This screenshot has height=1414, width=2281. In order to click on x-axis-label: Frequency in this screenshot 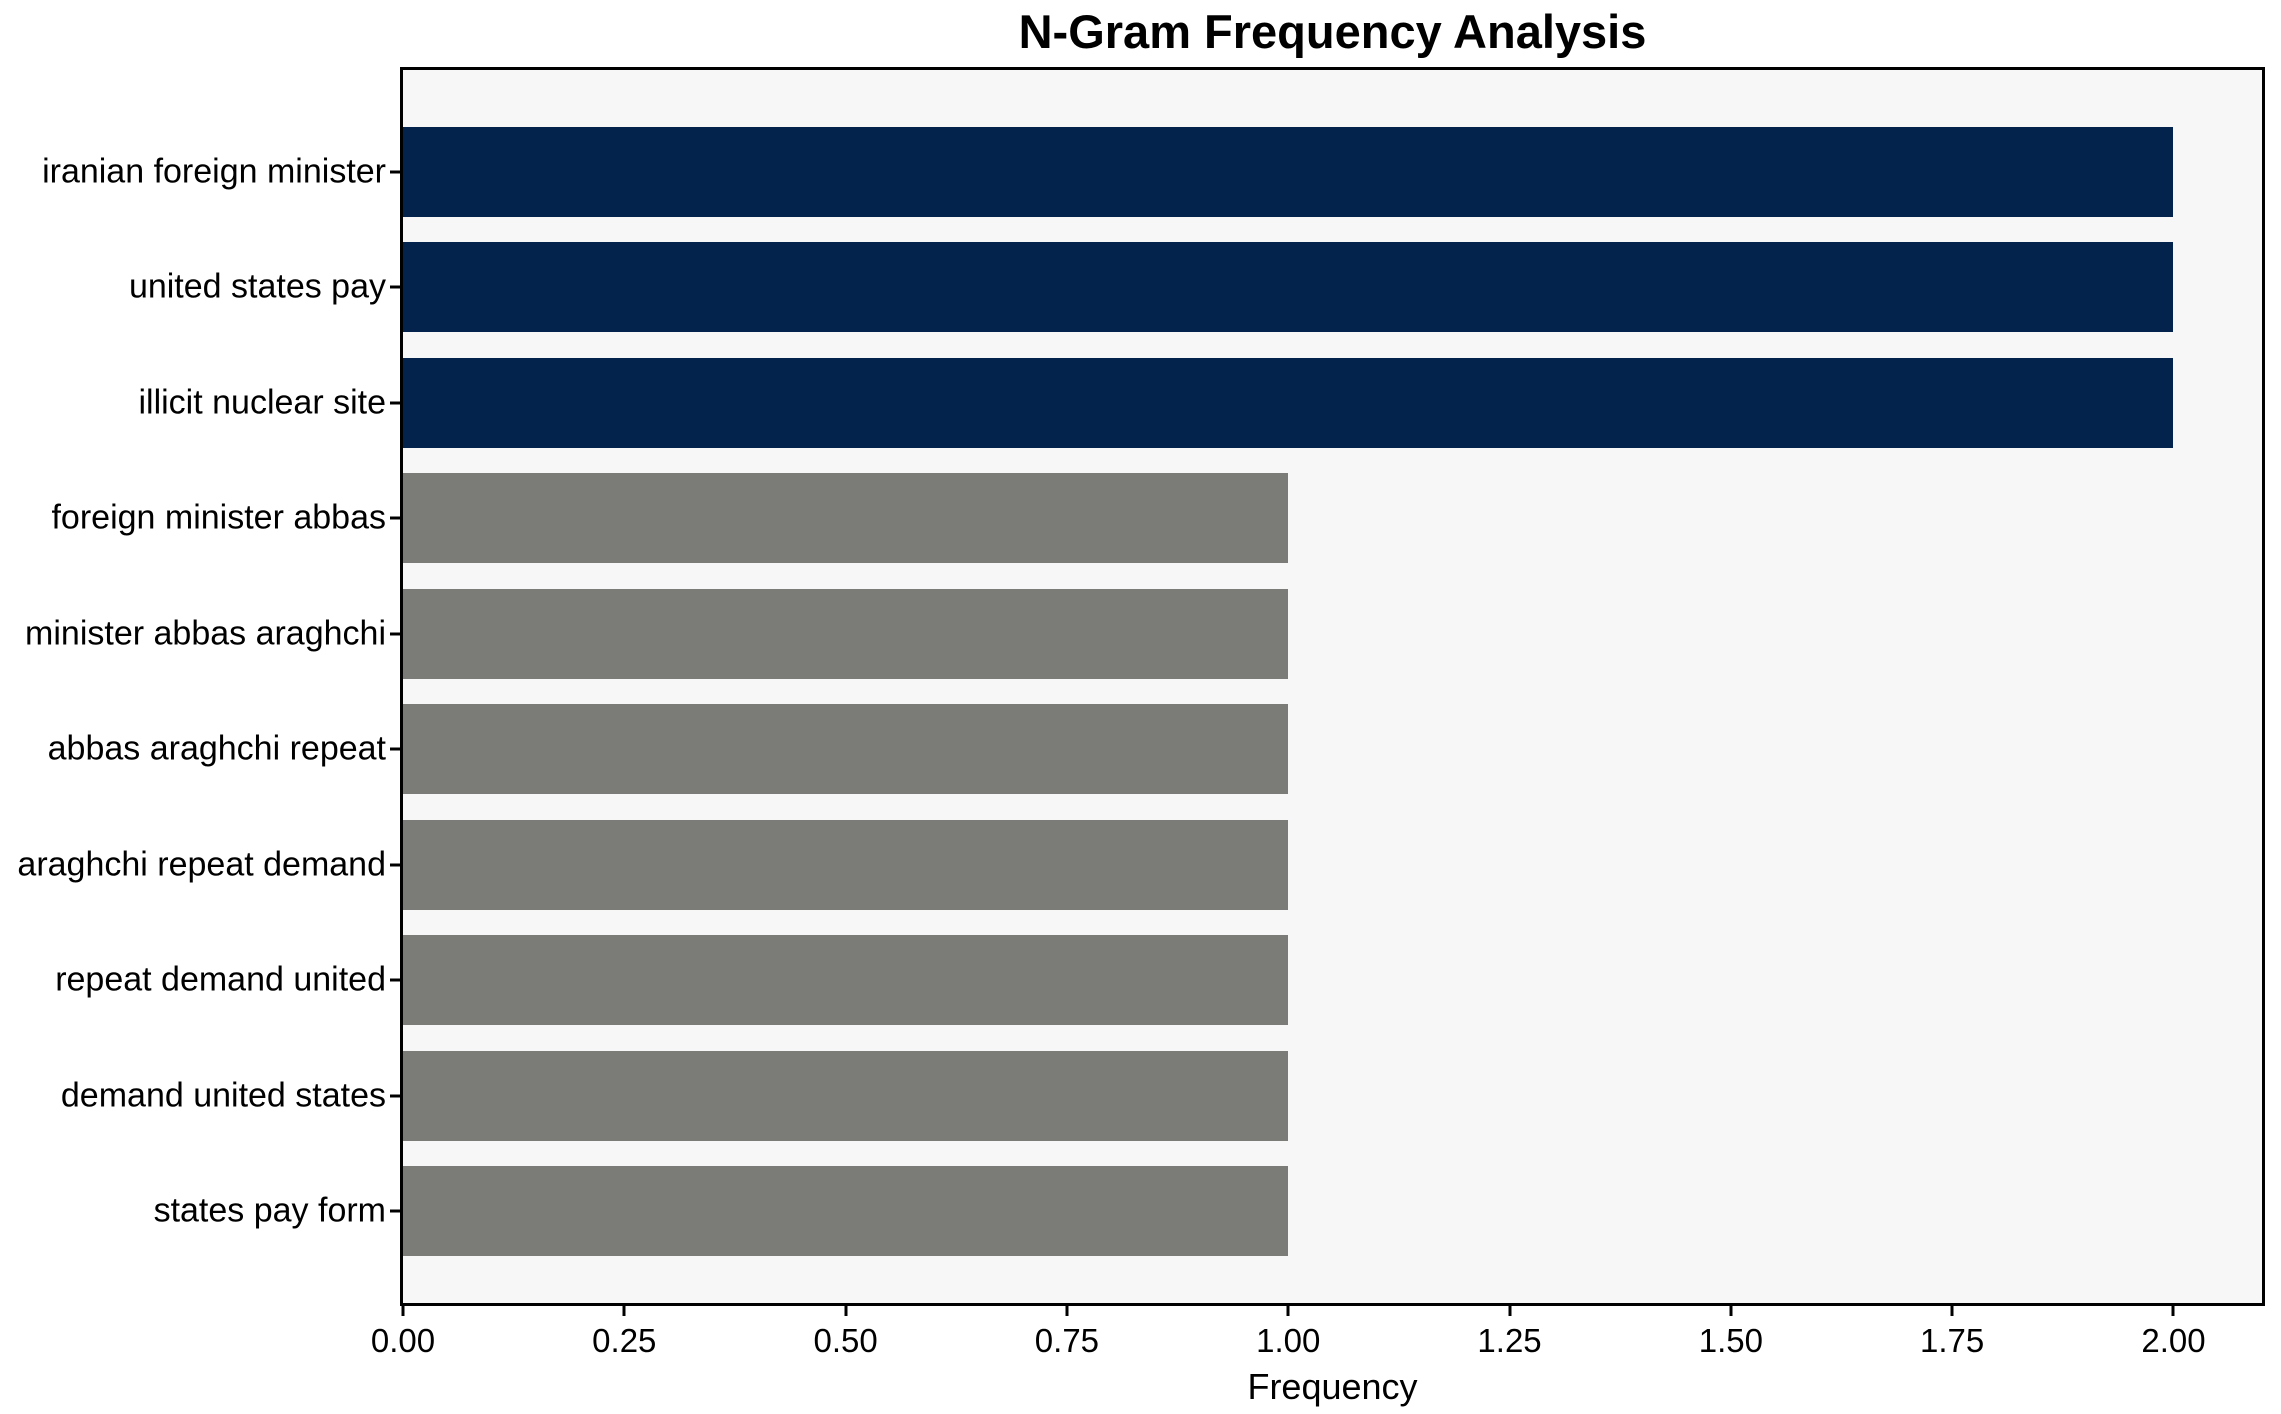, I will do `click(1332, 1386)`.